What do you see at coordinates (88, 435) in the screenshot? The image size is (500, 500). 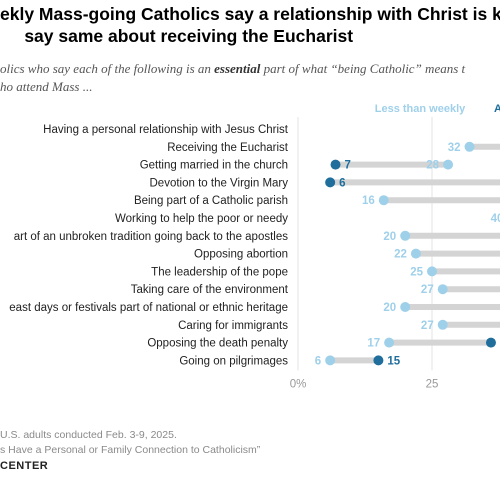 I see `note-line-1: U.S. adults conducted Feb. 3-9, 2025.` at bounding box center [88, 435].